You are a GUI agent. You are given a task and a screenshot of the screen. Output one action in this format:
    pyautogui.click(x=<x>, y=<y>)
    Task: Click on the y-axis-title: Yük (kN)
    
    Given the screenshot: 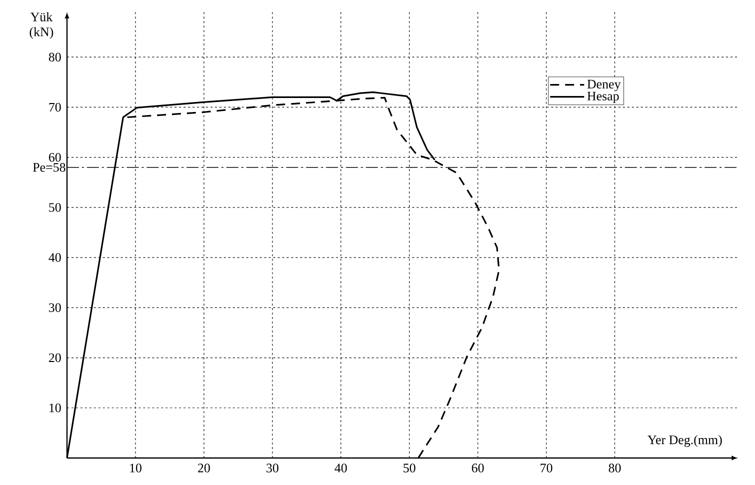 What is the action you would take?
    pyautogui.click(x=42, y=25)
    